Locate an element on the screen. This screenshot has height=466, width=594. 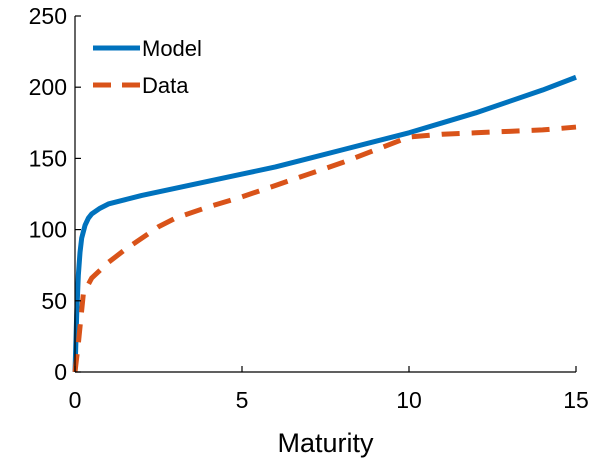
x-axis-title: Maturity is located at coordinates (325, 443).